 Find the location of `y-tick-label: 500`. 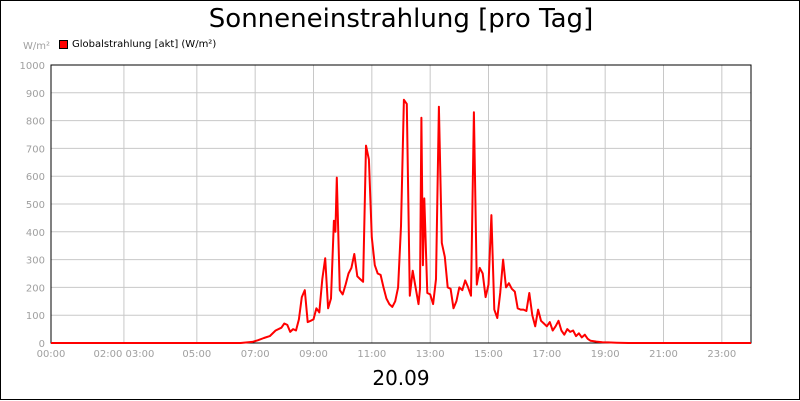

y-tick-label: 500 is located at coordinates (35, 205).